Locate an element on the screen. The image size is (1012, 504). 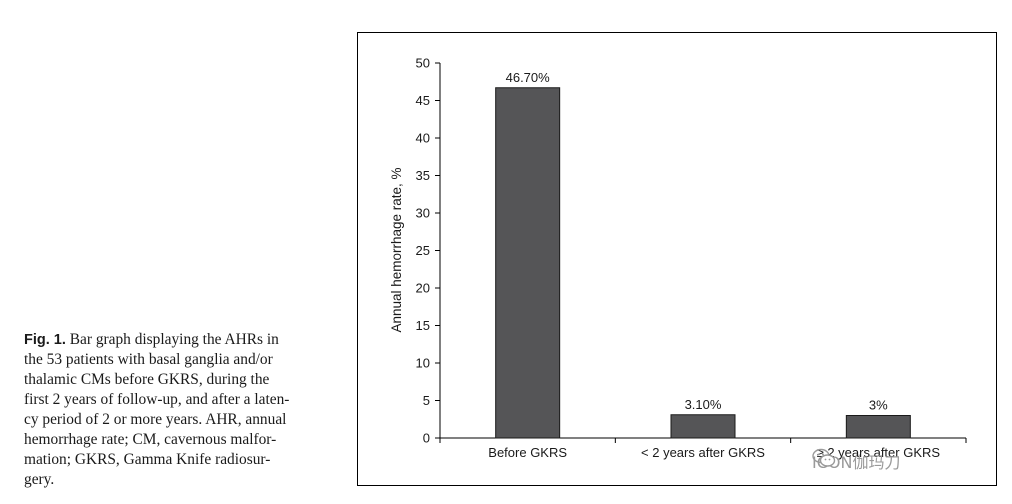
caption-line: mation; GKRS, Gamma Knife radiosur- is located at coordinates (147, 459).